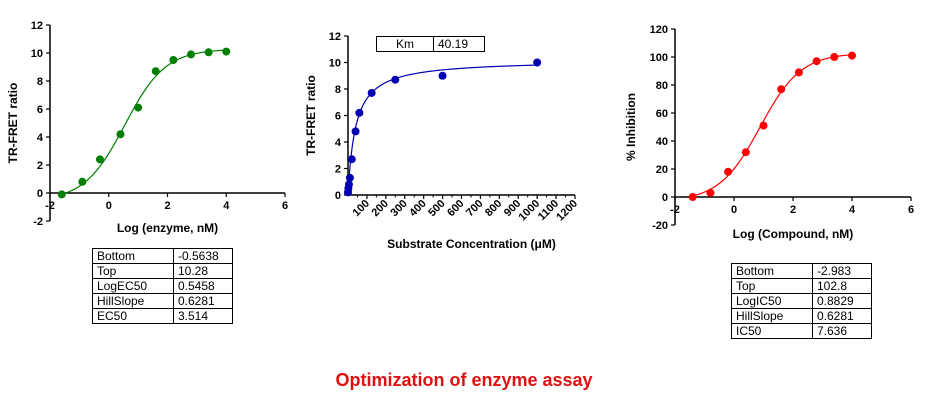 The image size is (928, 401). What do you see at coordinates (911, 210) in the screenshot?
I see `x-tick-label: 6` at bounding box center [911, 210].